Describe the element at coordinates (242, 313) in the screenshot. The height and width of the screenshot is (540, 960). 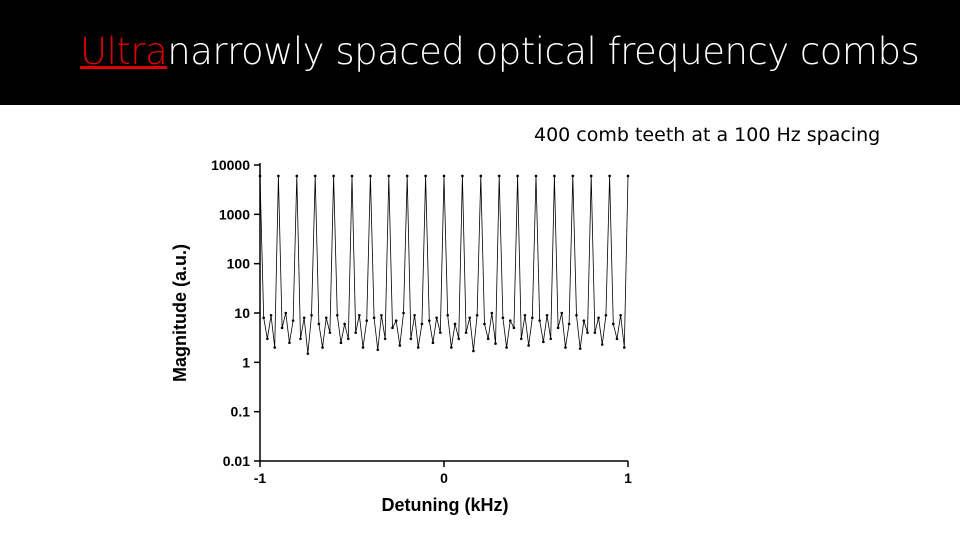
I see `y-tick-label: 10` at that location.